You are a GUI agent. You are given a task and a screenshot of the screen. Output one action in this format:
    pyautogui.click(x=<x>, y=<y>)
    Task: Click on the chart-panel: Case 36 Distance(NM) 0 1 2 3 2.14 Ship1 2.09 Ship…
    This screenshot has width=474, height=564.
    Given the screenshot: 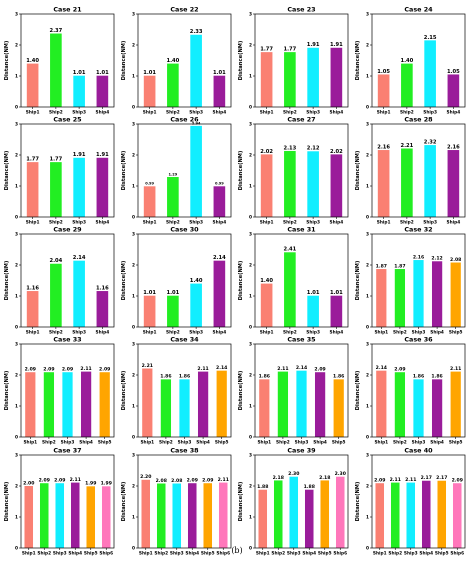 What is the action you would take?
    pyautogui.click(x=410, y=391)
    